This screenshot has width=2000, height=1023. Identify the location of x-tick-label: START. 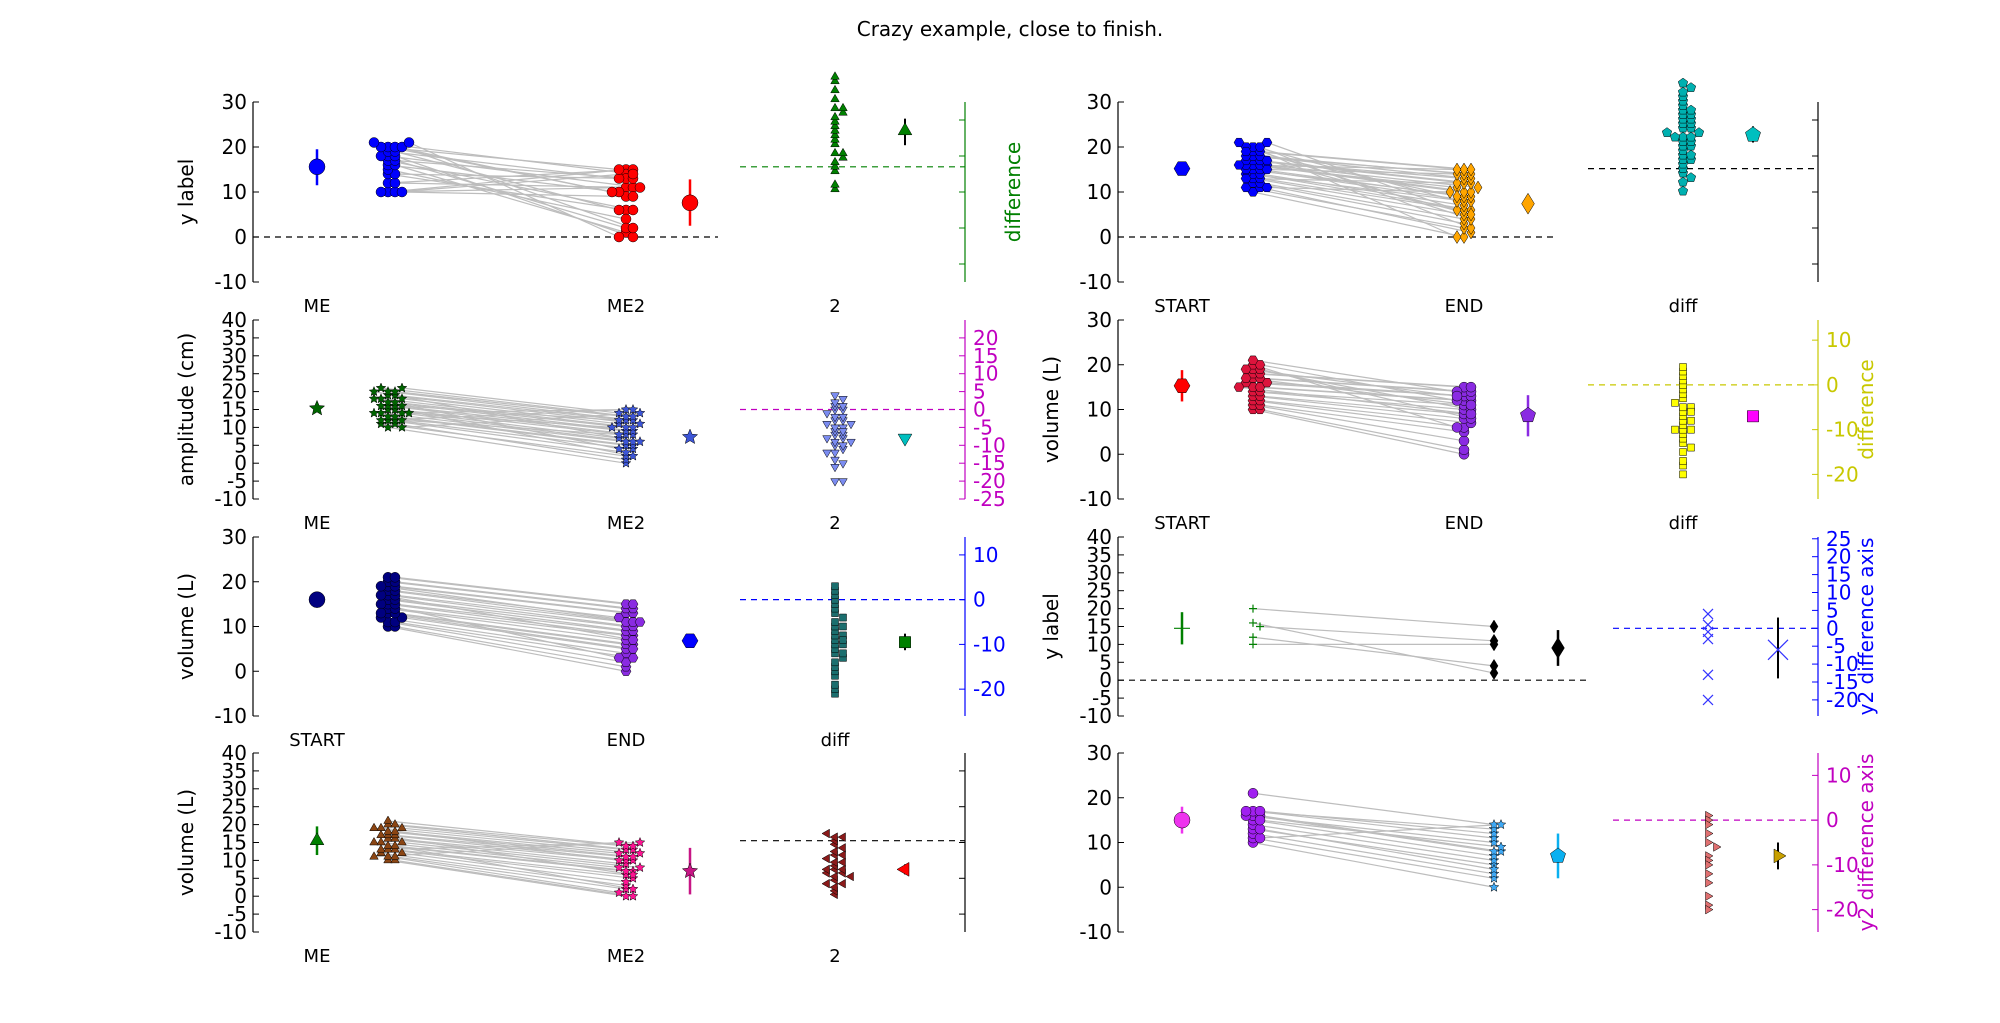
(1182, 306).